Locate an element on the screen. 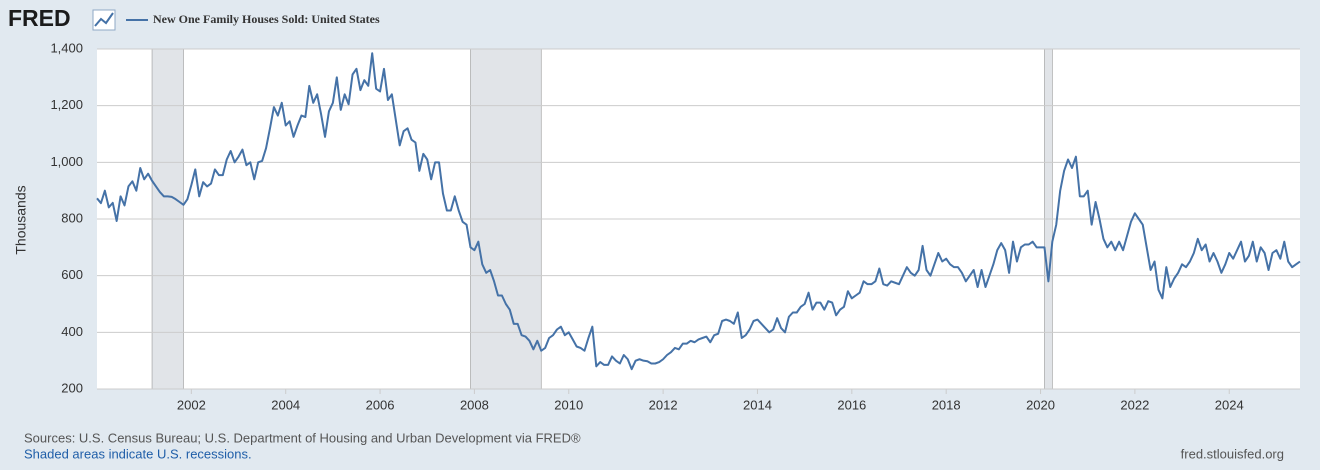 This screenshot has width=1320, height=470. y-tick-label: 400 is located at coordinates (72, 331).